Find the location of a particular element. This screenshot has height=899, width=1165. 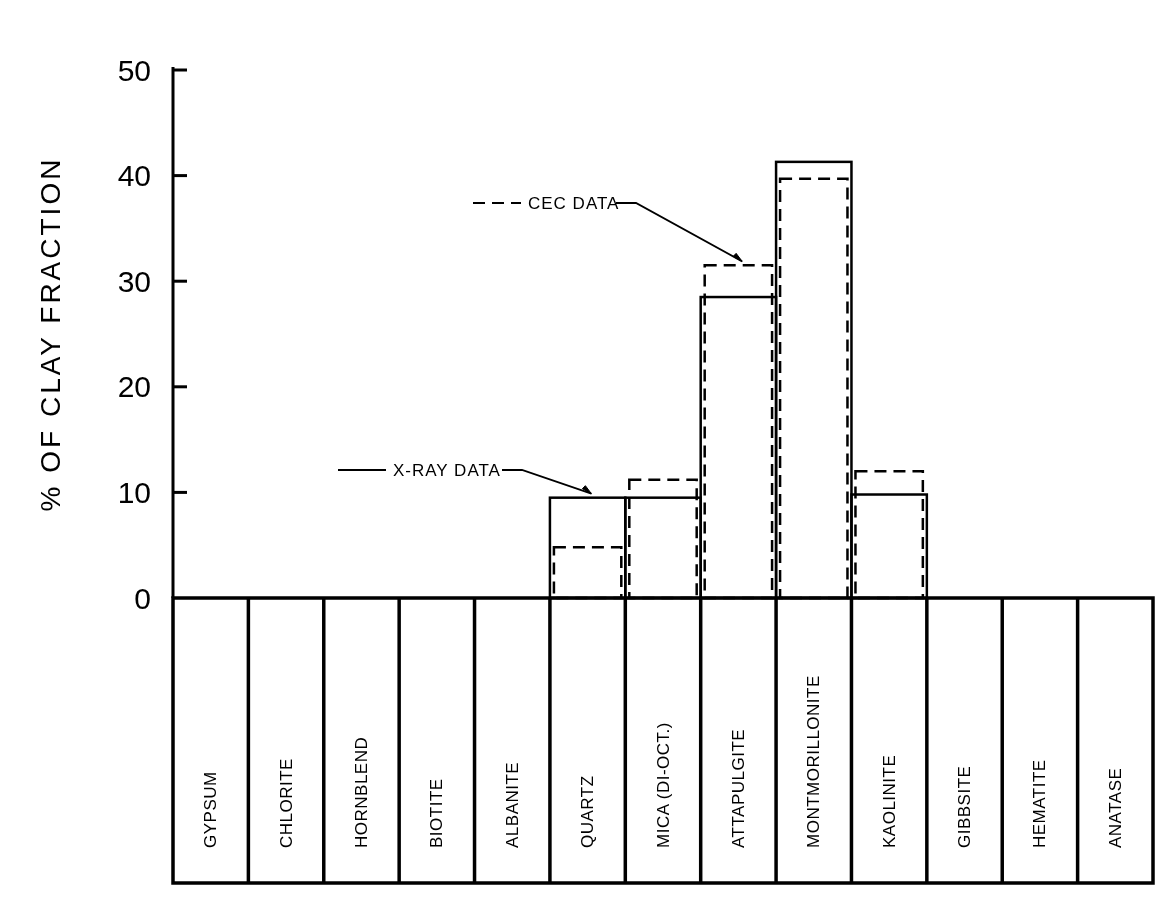

x-tick-label: ATTAPULGITE is located at coordinates (738, 788).